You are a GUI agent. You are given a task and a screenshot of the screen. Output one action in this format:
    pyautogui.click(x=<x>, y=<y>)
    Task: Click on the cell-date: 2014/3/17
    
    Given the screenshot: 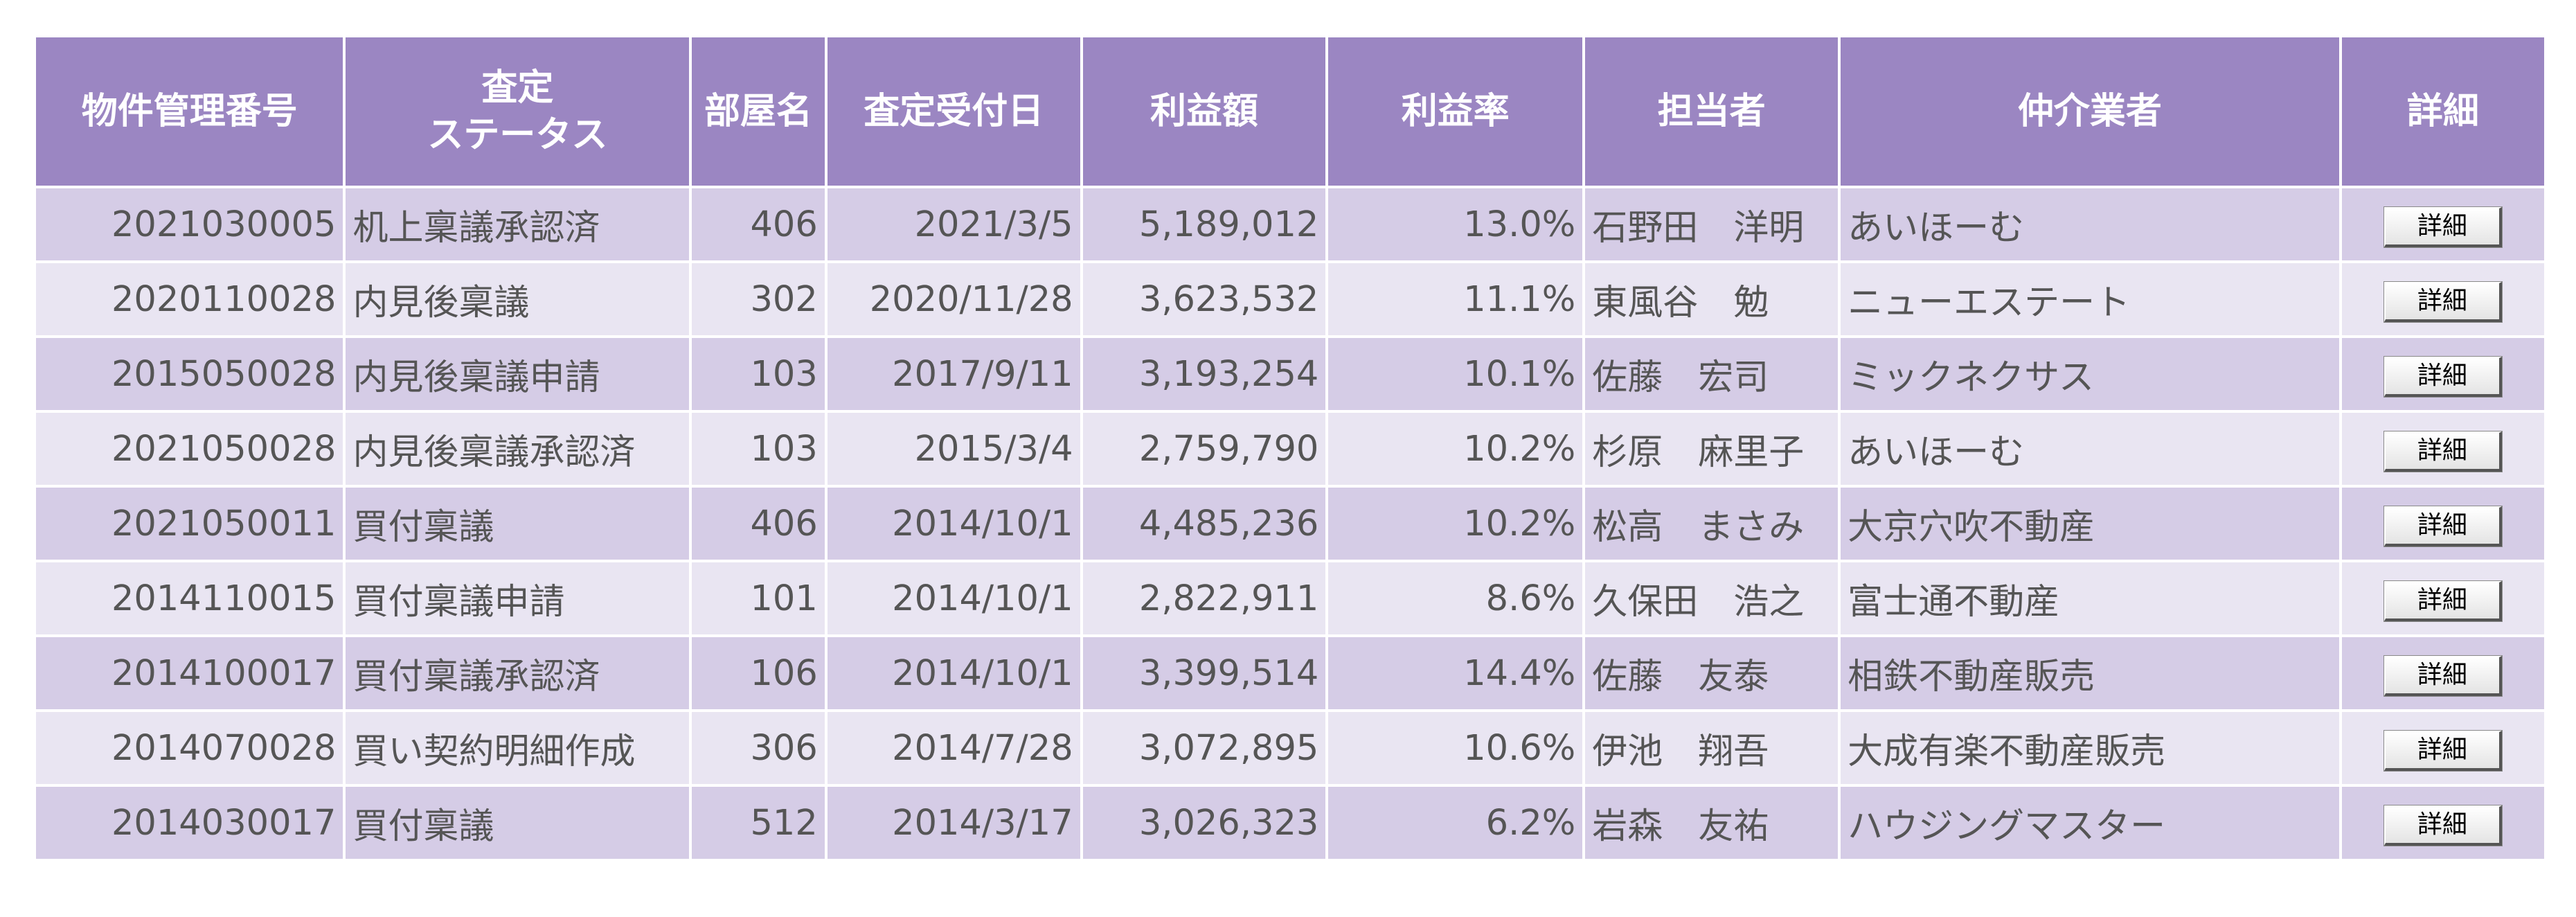 What is the action you would take?
    pyautogui.click(x=954, y=823)
    